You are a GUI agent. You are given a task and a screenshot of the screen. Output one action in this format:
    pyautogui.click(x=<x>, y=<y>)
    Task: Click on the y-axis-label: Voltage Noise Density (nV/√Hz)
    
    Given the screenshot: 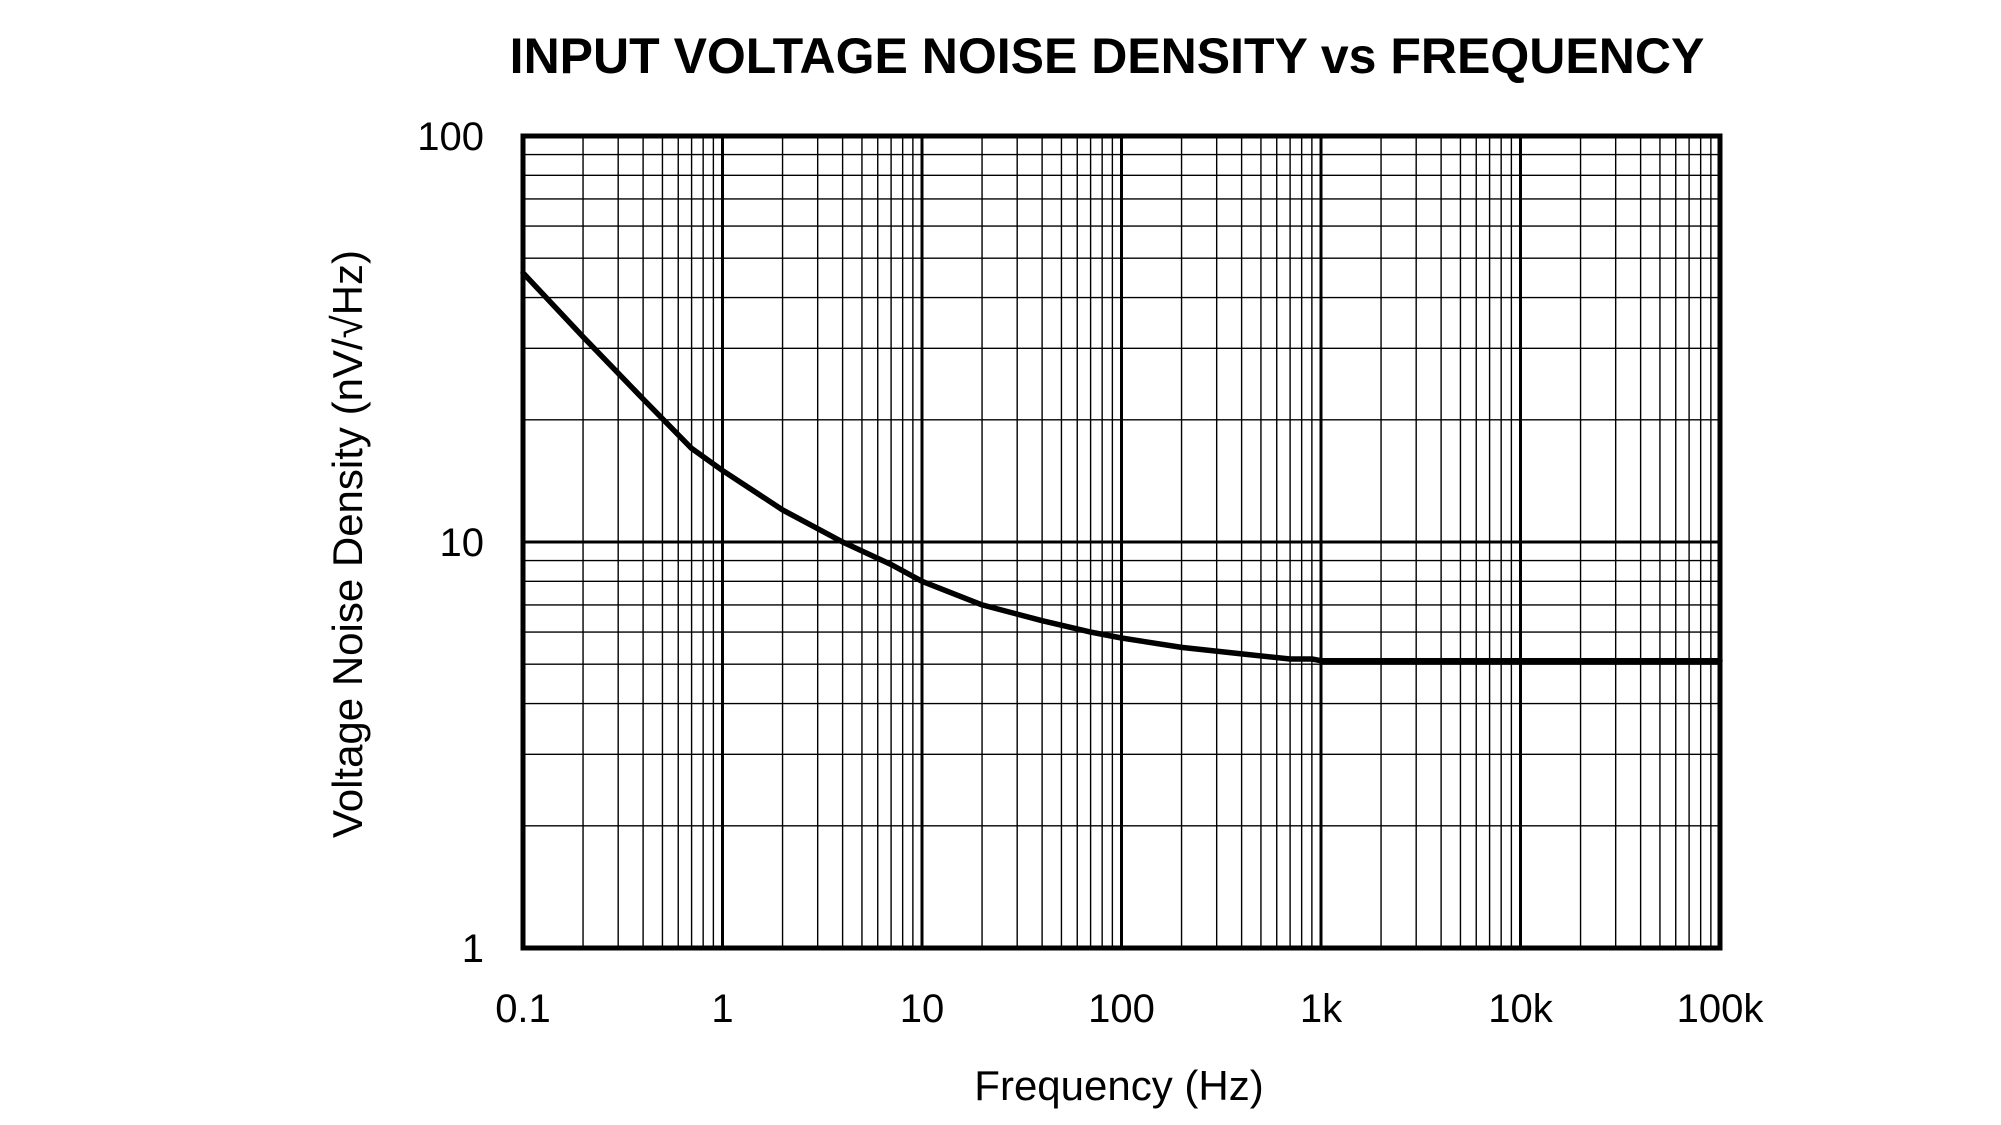 What is the action you would take?
    pyautogui.click(x=347, y=544)
    